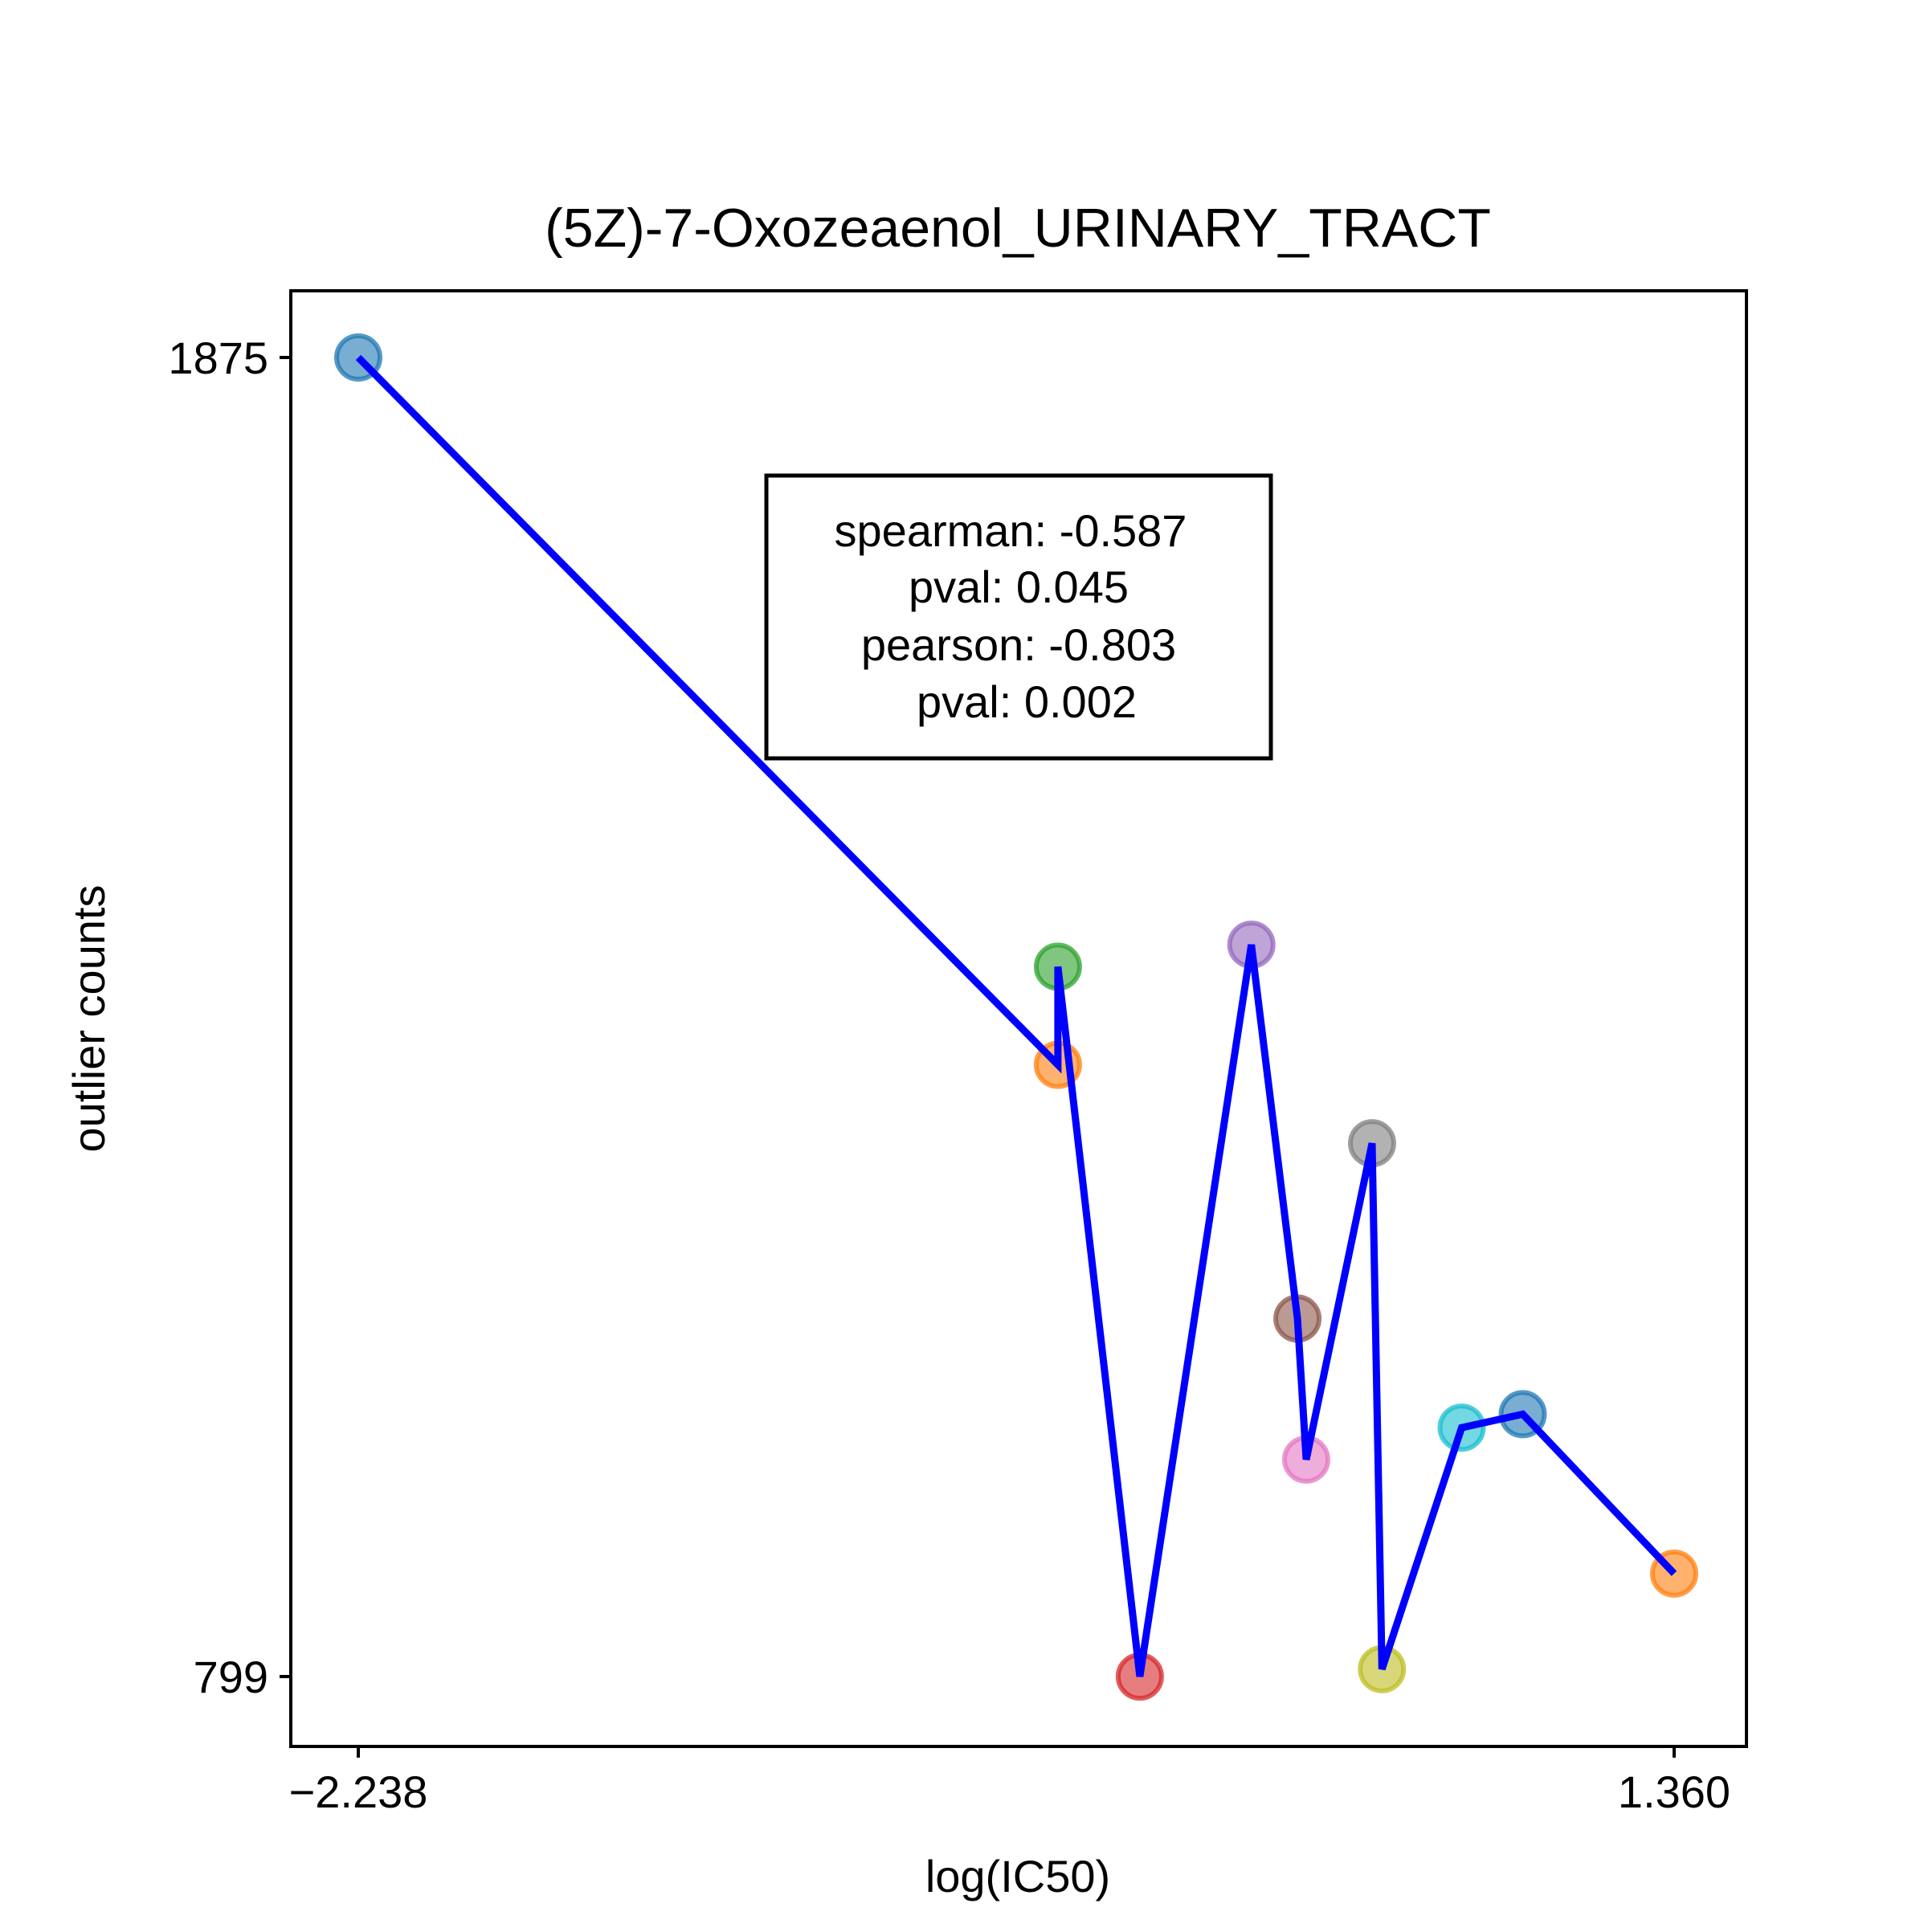 This screenshot has width=1928, height=1932. What do you see at coordinates (218, 358) in the screenshot?
I see `y-tick-label-1: 1875` at bounding box center [218, 358].